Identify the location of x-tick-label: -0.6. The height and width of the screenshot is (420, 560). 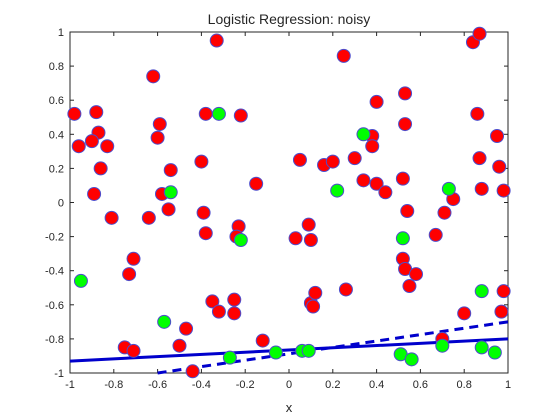
(157, 385).